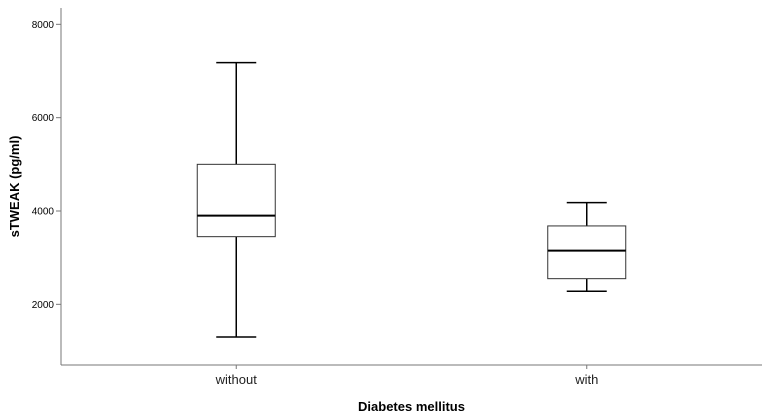 The image size is (770, 419). Describe the element at coordinates (46, 165) in the screenshot. I see `y-axis-ticks: 2000 4000 6000 8000` at that location.